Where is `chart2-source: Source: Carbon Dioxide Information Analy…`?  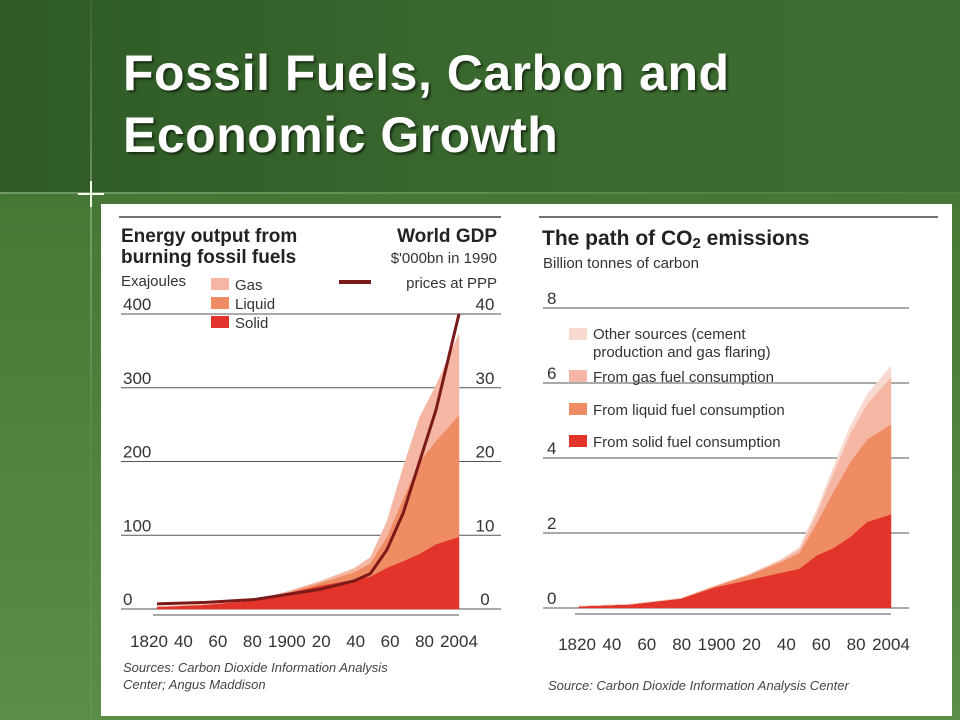
chart2-source: Source: Carbon Dioxide Information Analy… is located at coordinates (698, 685).